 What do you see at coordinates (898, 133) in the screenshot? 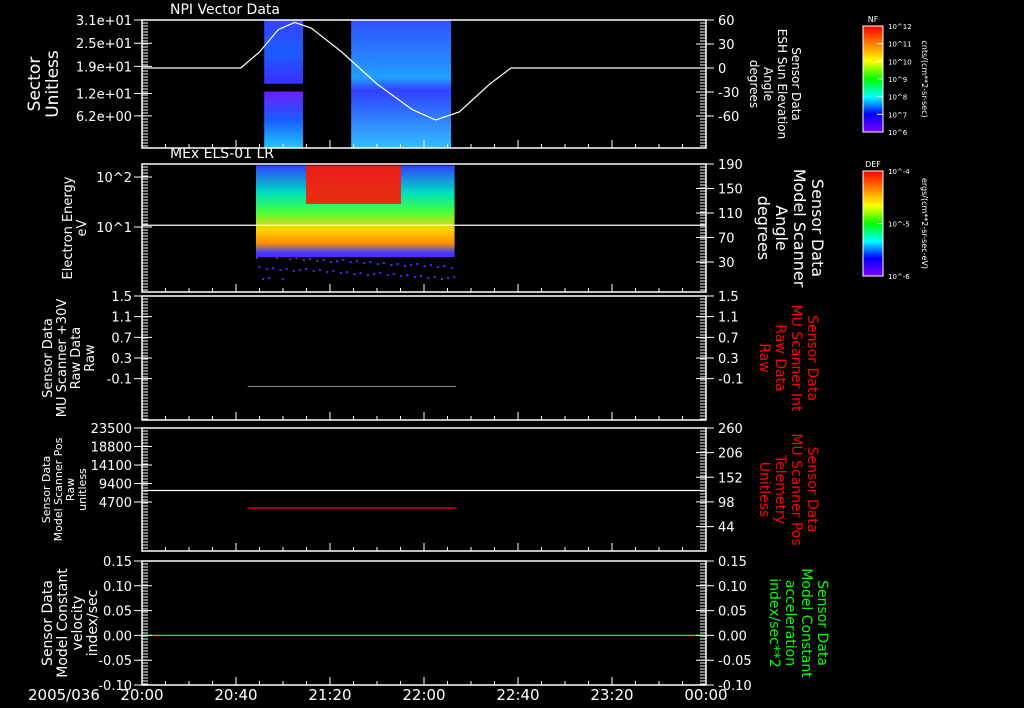
I see `colorbar-tick-label: 10^6` at bounding box center [898, 133].